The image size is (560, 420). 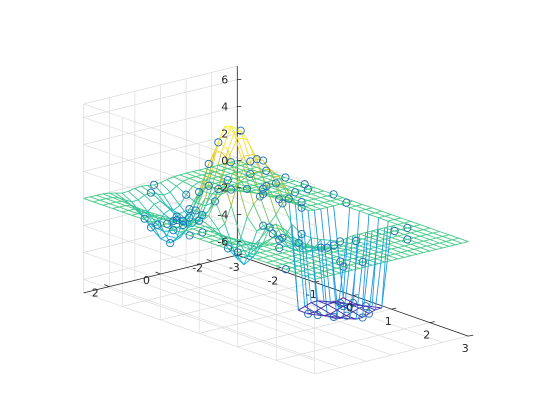 What do you see at coordinates (158, 273) in the screenshot?
I see `y-tick-mark` at bounding box center [158, 273].